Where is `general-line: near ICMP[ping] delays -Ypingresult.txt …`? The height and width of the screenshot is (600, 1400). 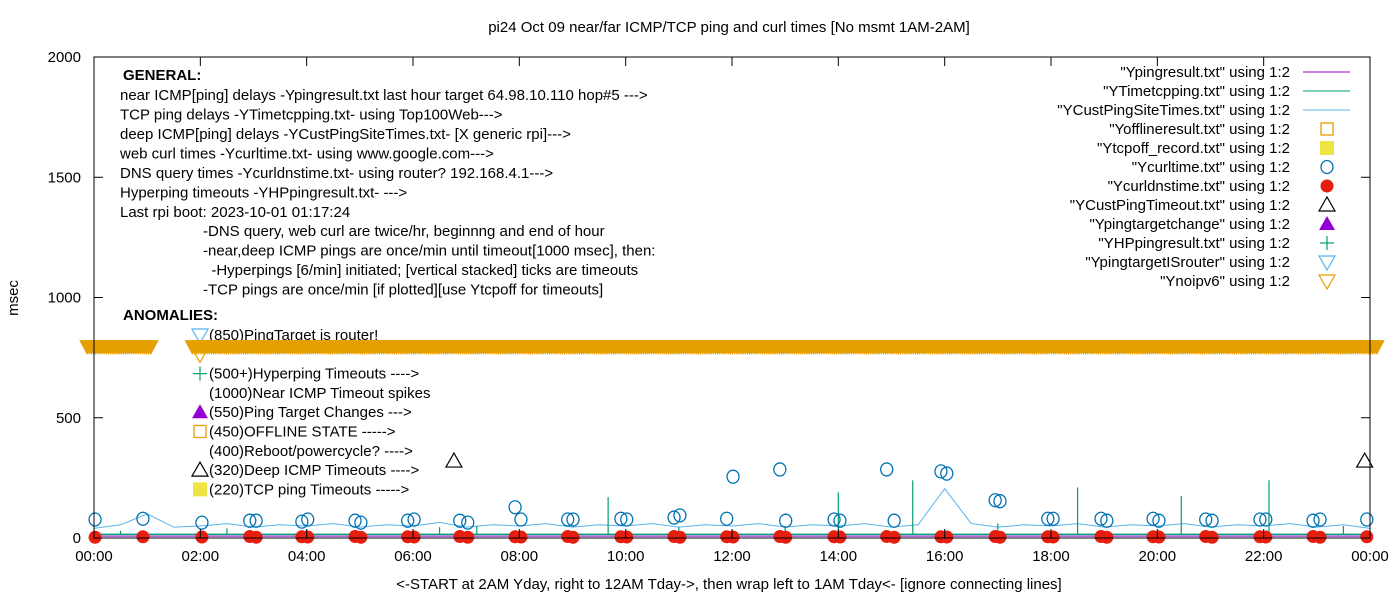
general-line: near ICMP[ping] delays -Ypingresult.txt … is located at coordinates (384, 95).